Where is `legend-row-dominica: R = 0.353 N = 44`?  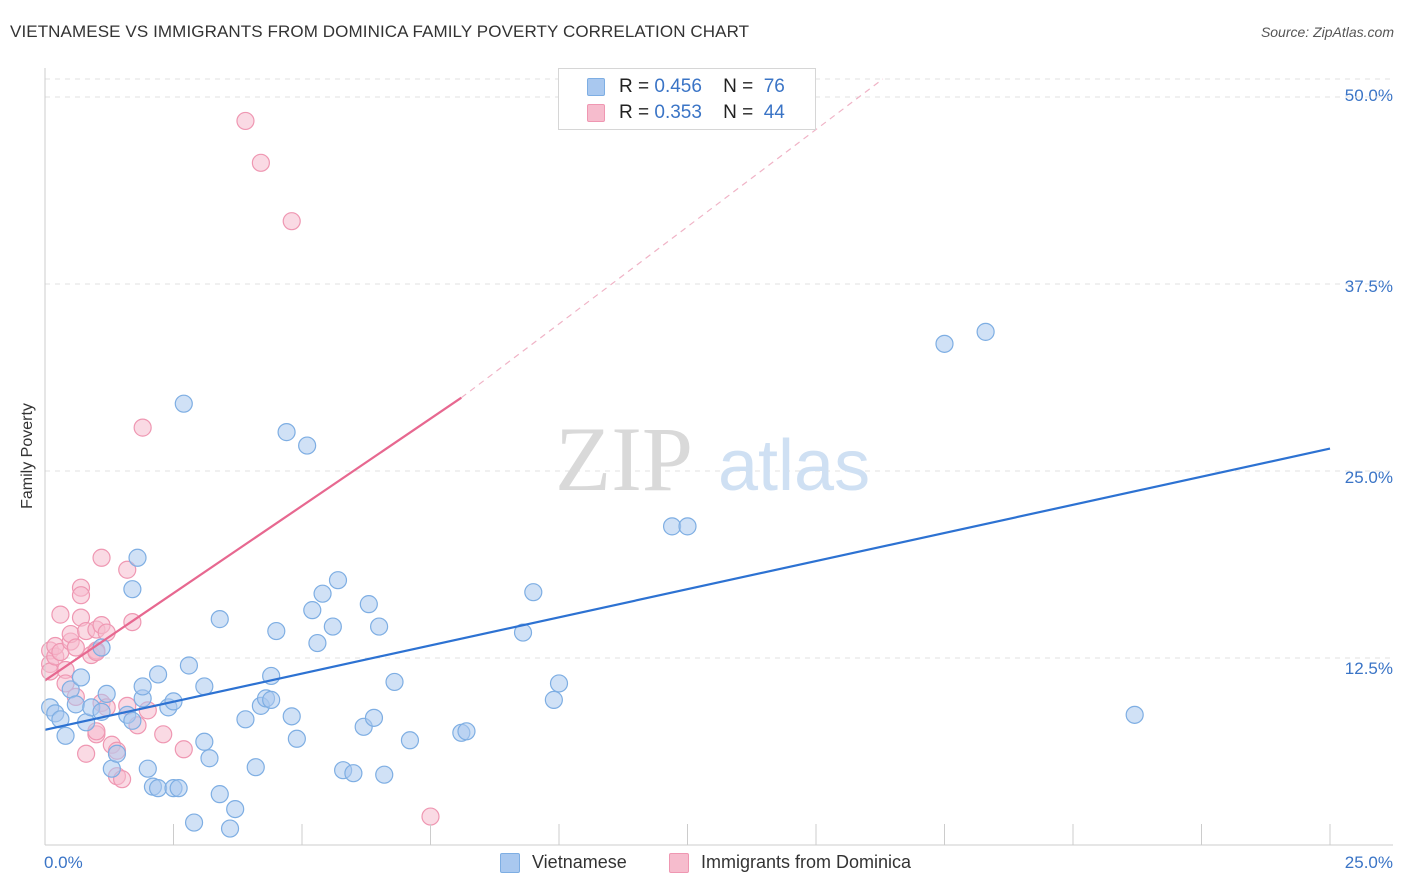
legend-row-dominica: R = 0.353 N = 44 is located at coordinates (702, 113).